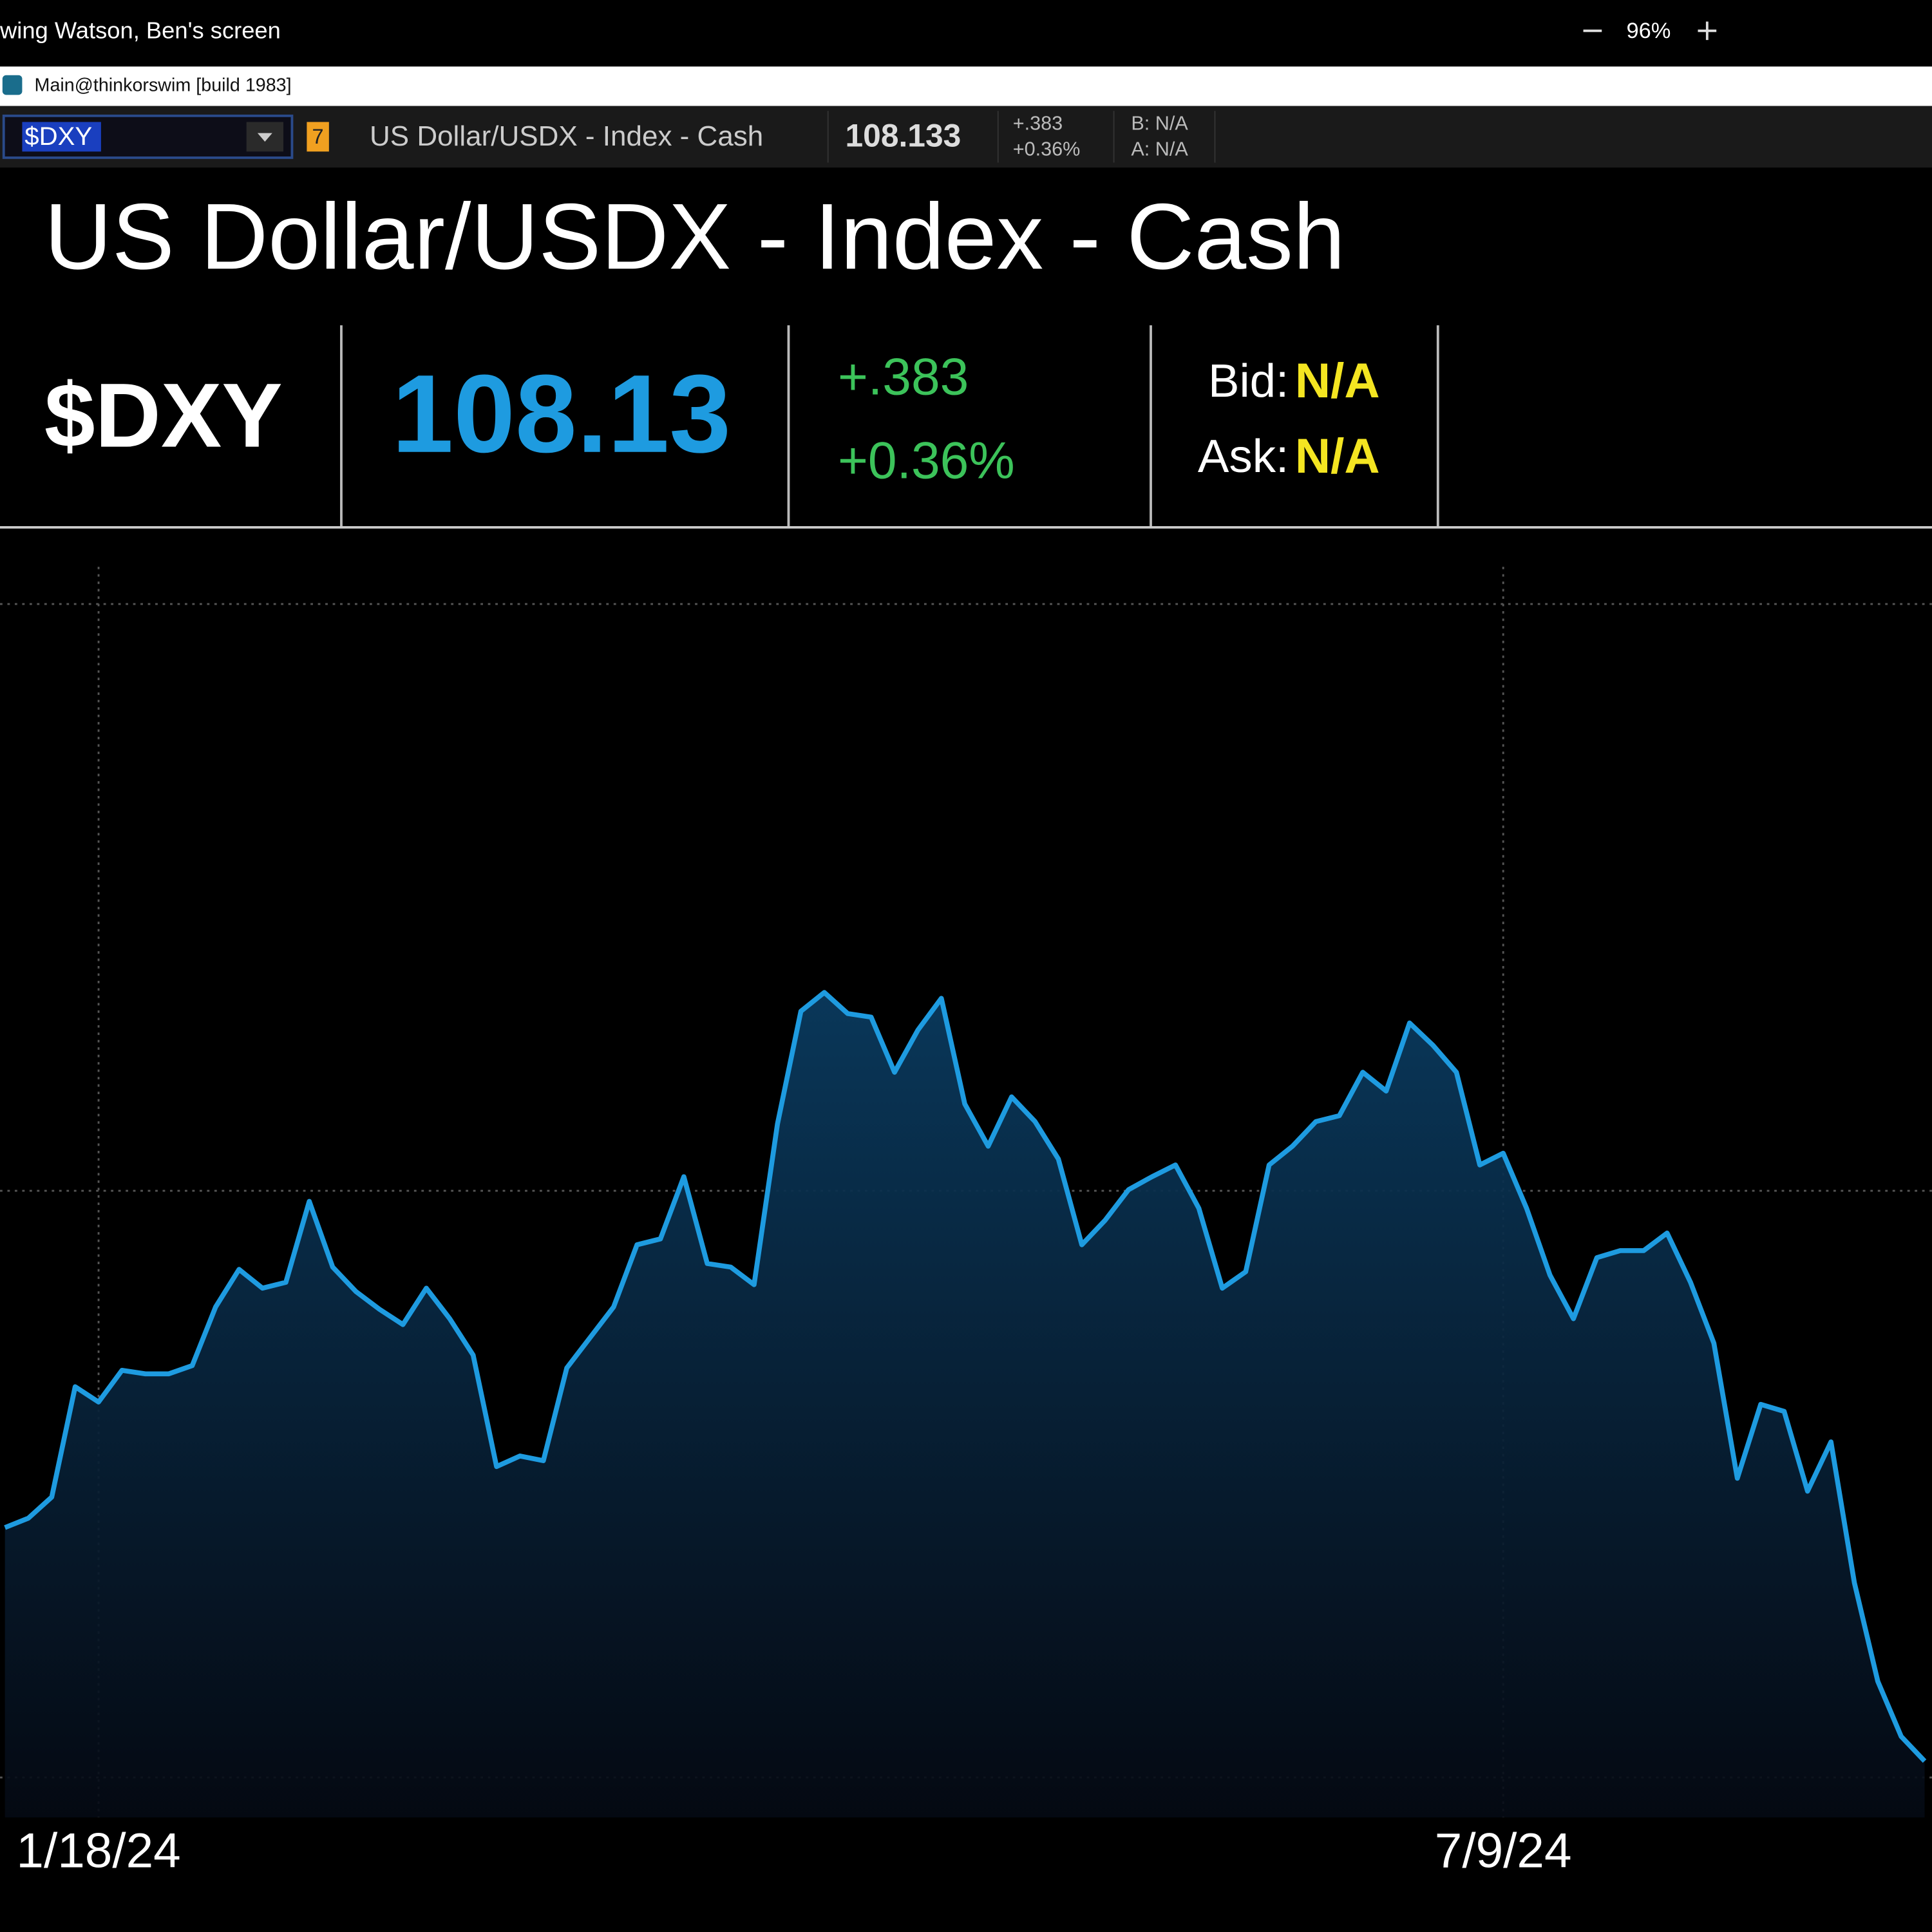  I want to click on app-title: Main@thinkorswim [build 1983], so click(163, 85).